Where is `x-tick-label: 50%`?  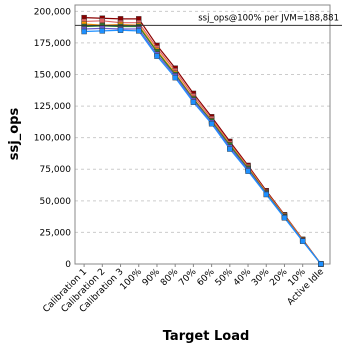
x-tick-label: 50% is located at coordinates (225, 278).